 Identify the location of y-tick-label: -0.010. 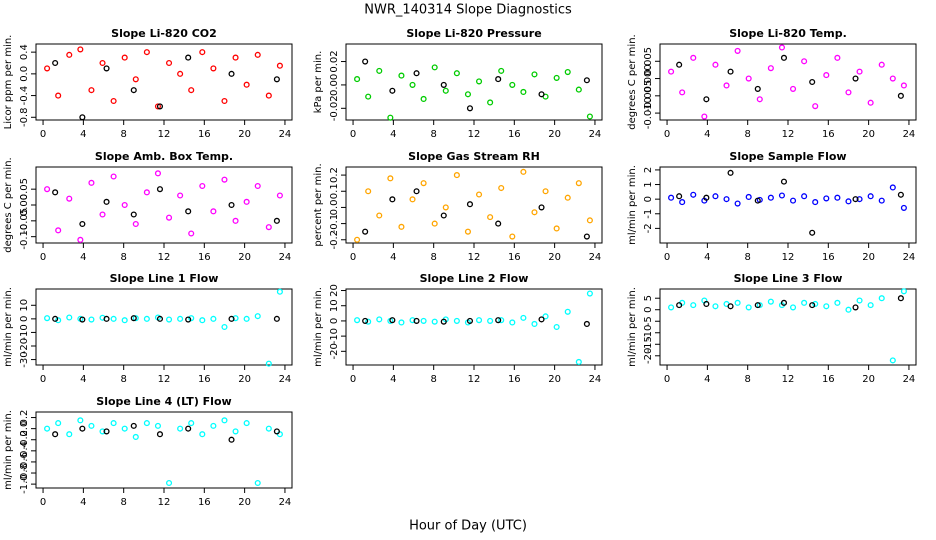
(648, 113).